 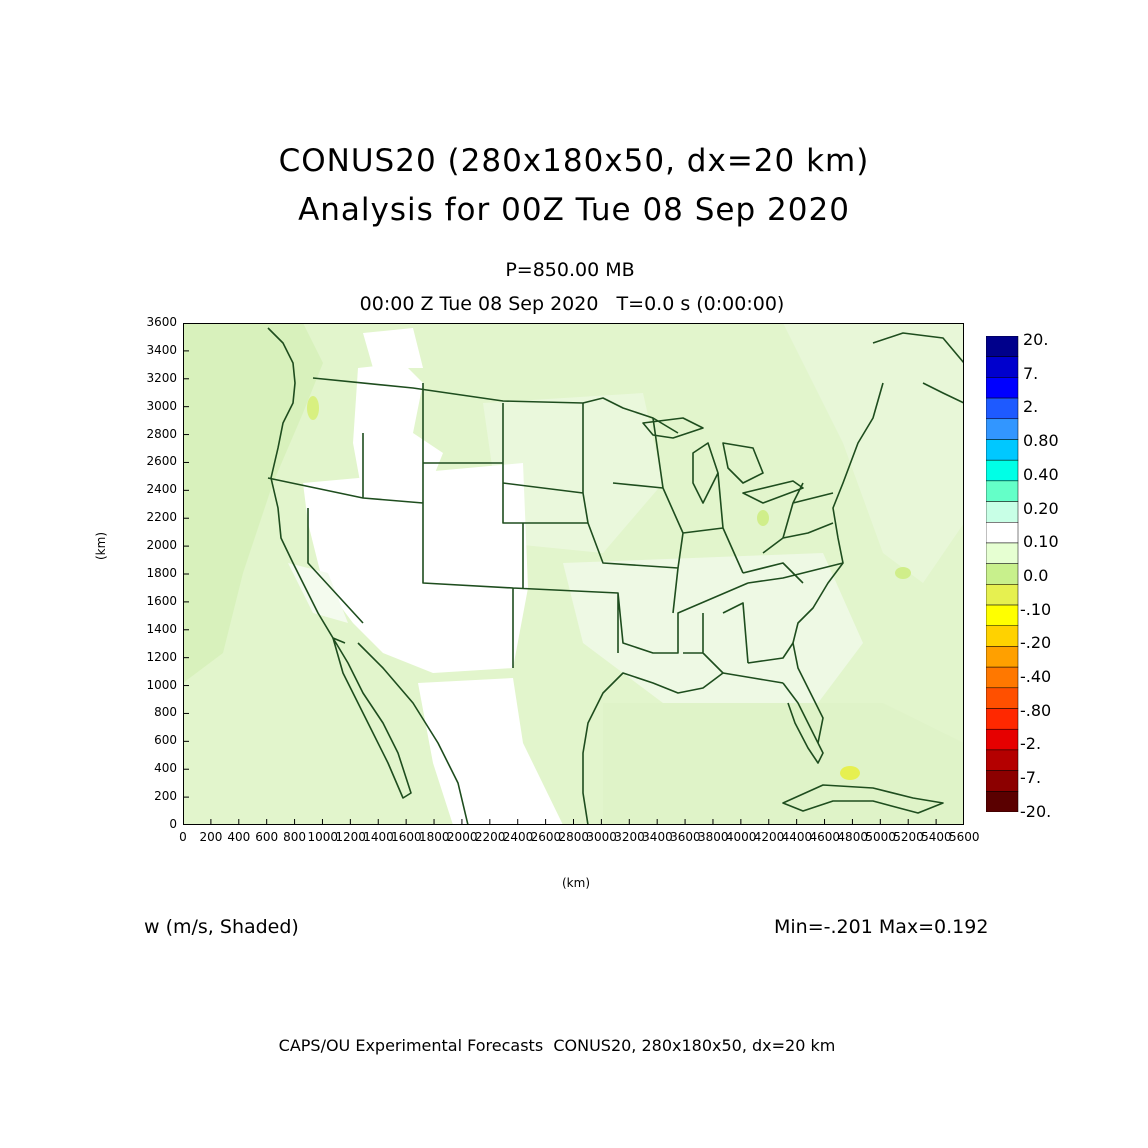 What do you see at coordinates (713, 837) in the screenshot?
I see `x-tick-label: 3800` at bounding box center [713, 837].